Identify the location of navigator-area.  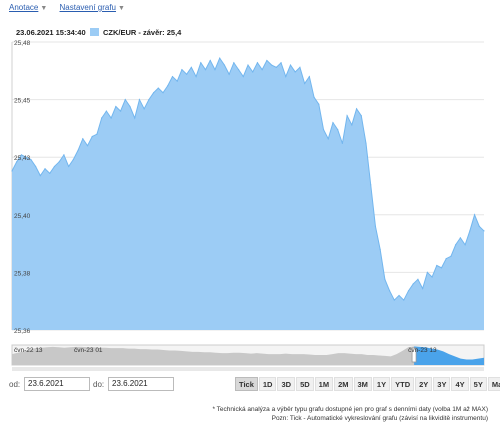
(213, 355).